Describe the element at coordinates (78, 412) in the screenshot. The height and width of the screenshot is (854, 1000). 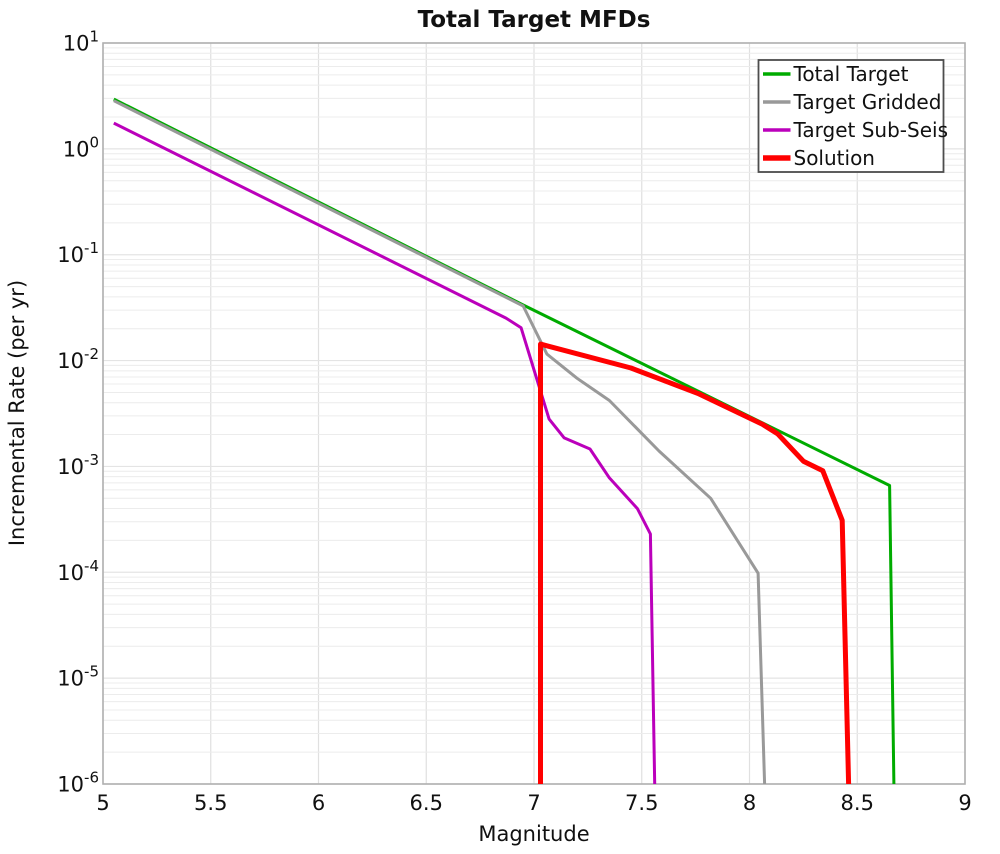
I see `y-tick-labels: 10¹ 10⁰ 10⁻¹ 10⁻² 10⁻³ 10⁻⁴ 10⁻⁵ 10⁻⁶` at that location.